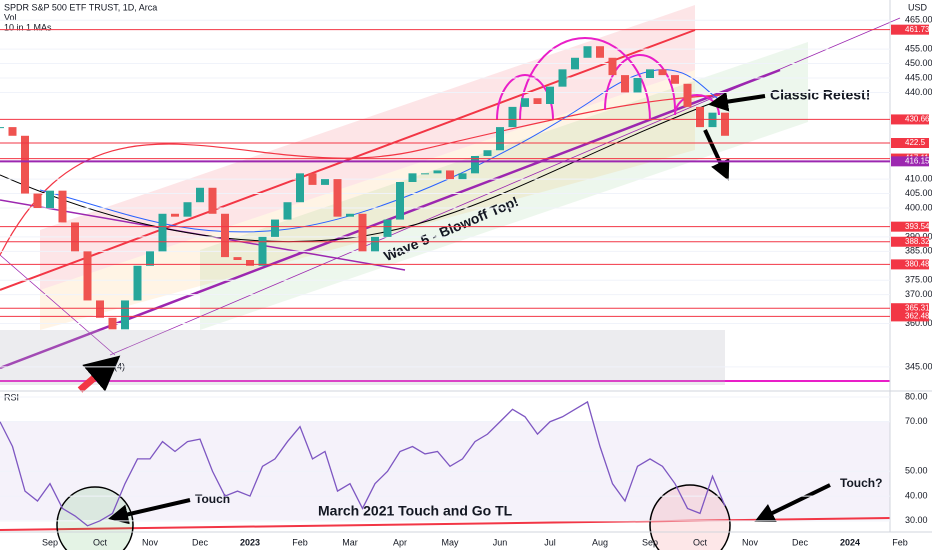 This screenshot has width=932, height=550. Describe the element at coordinates (861, 483) in the screenshot. I see `annotation: Touch?` at that location.